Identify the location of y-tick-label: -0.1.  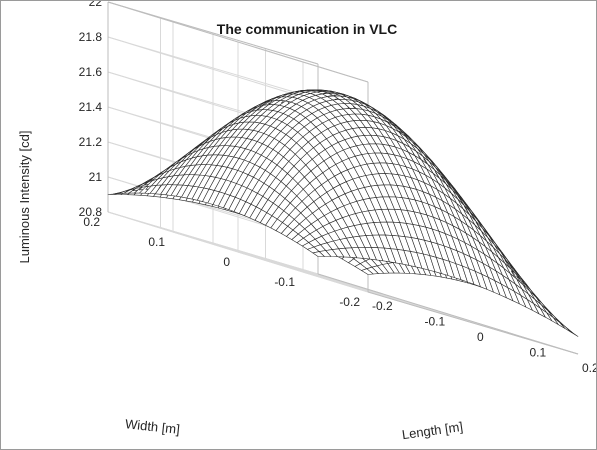
(284, 282).